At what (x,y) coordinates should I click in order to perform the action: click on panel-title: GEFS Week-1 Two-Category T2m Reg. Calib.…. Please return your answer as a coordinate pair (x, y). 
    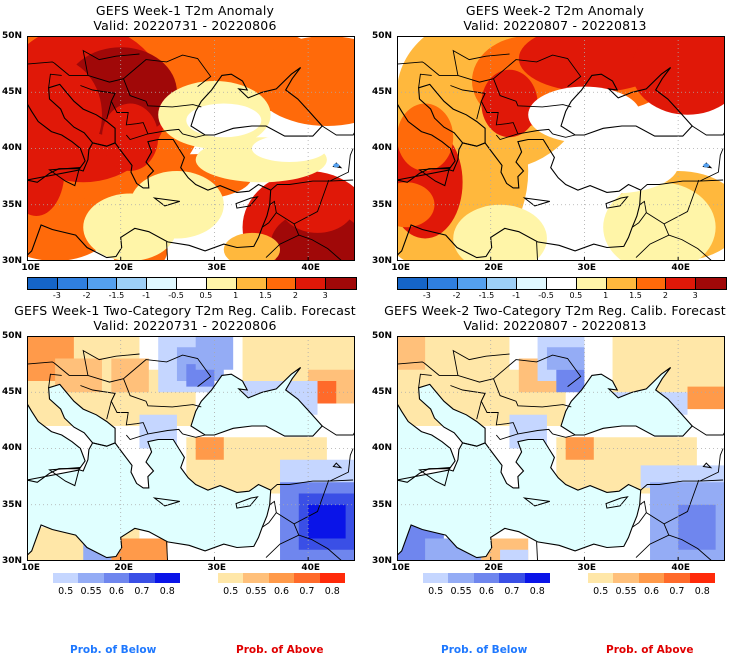
    Looking at the image, I should click on (185, 310).